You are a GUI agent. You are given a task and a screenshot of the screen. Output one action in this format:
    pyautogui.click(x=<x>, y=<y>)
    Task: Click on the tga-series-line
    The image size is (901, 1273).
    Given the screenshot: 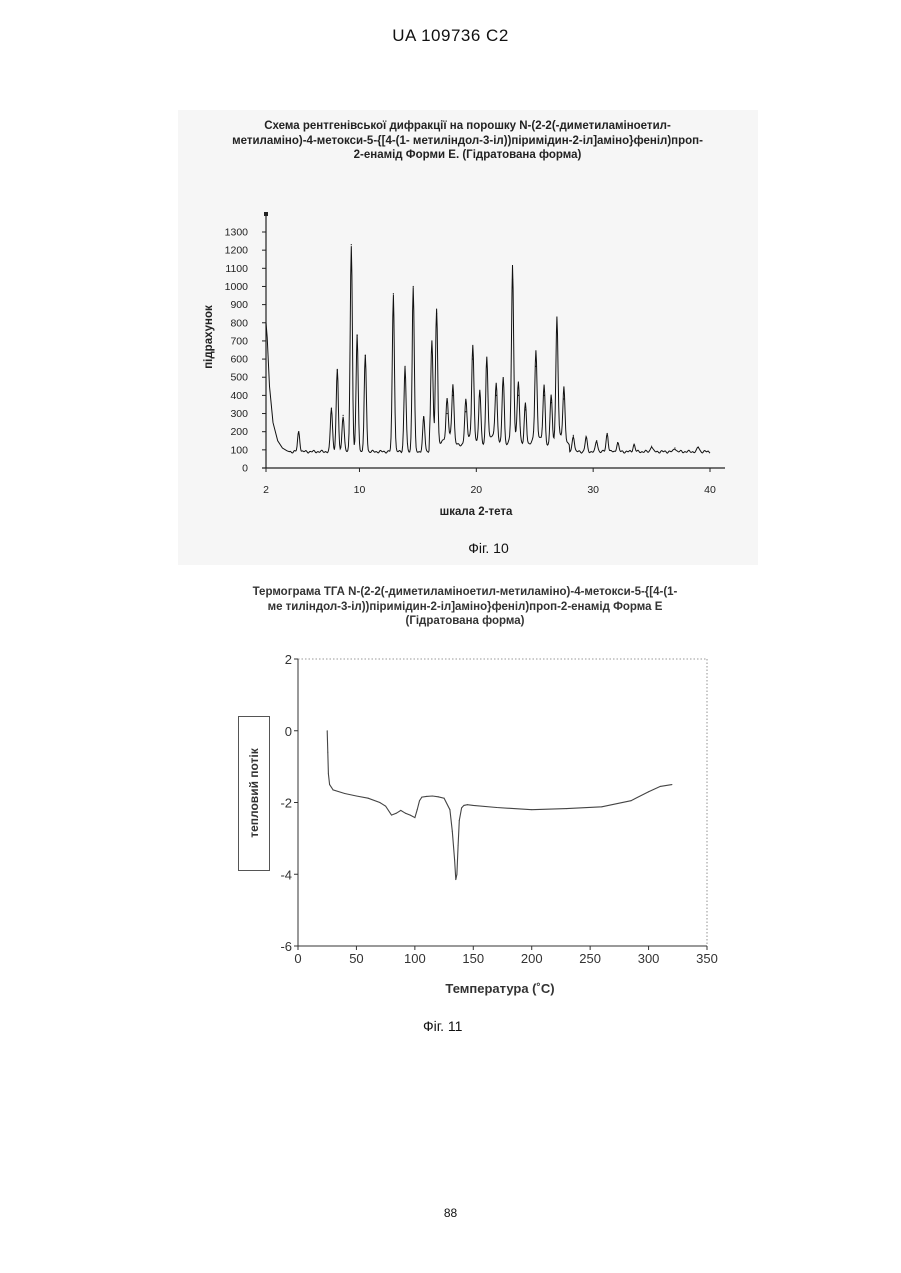 What is the action you would take?
    pyautogui.click(x=499, y=805)
    